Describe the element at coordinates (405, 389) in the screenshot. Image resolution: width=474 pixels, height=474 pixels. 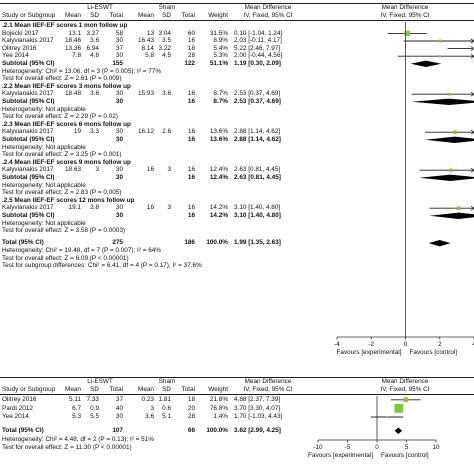
I see `plot-header-sub: IV, Fixed, 95% CI` at that location.